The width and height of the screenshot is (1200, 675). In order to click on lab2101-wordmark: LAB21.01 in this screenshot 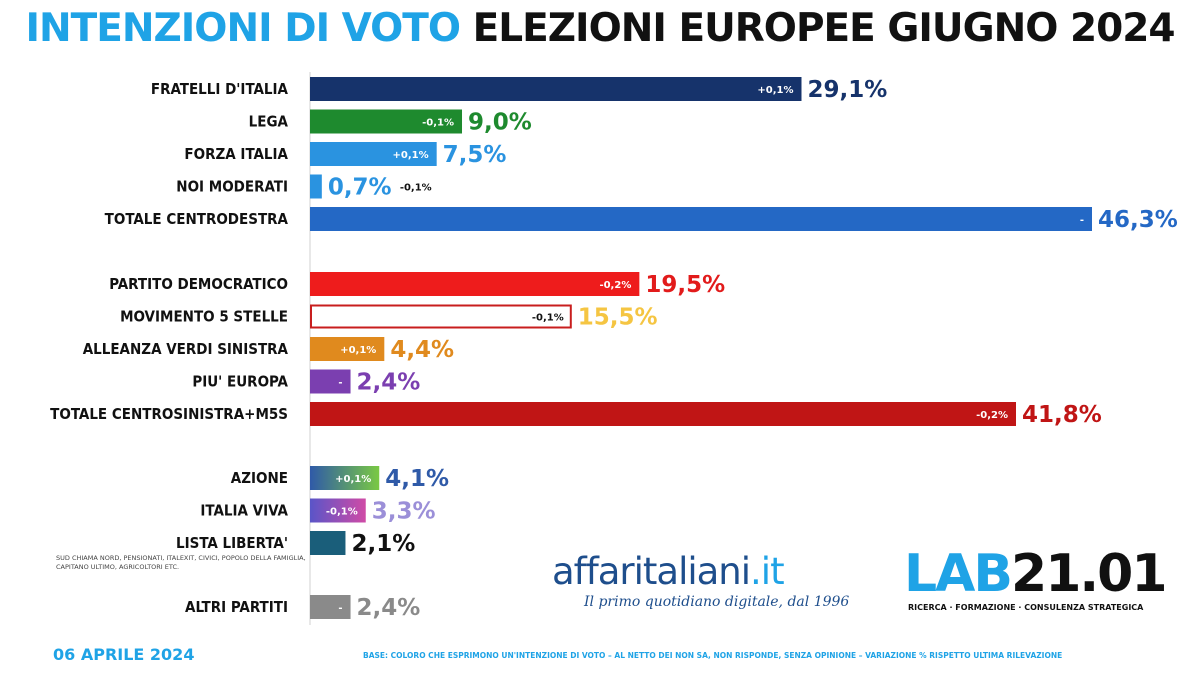, I will do `click(1036, 574)`.